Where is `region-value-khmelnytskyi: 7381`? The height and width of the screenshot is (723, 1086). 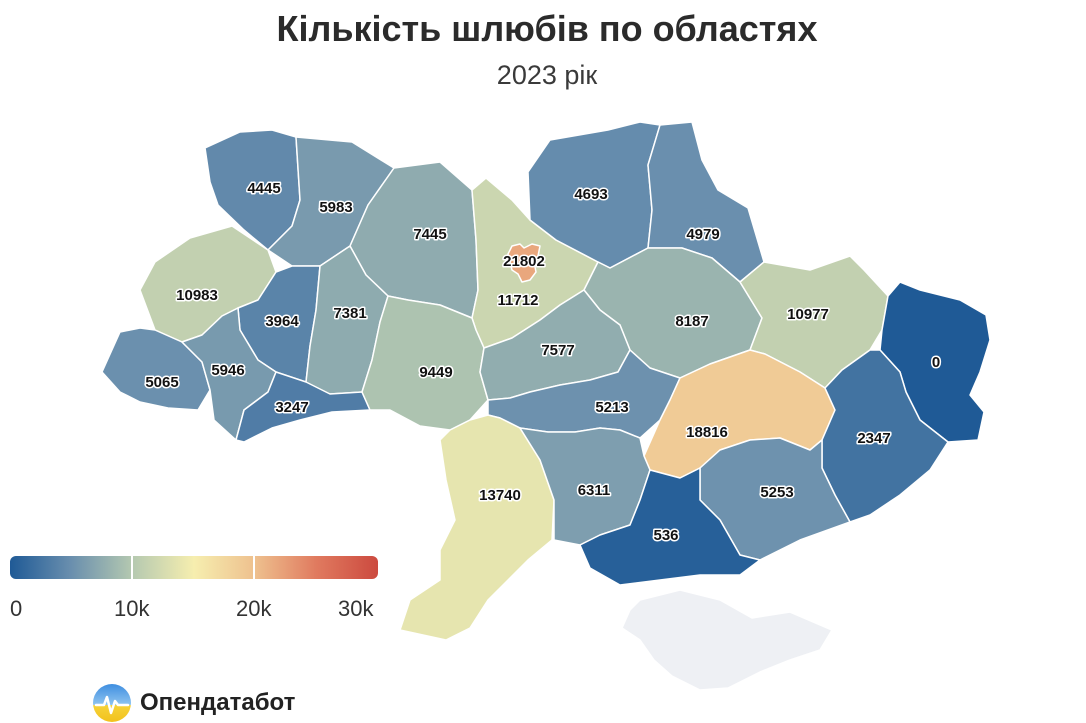 region-value-khmelnytskyi: 7381 is located at coordinates (349, 313).